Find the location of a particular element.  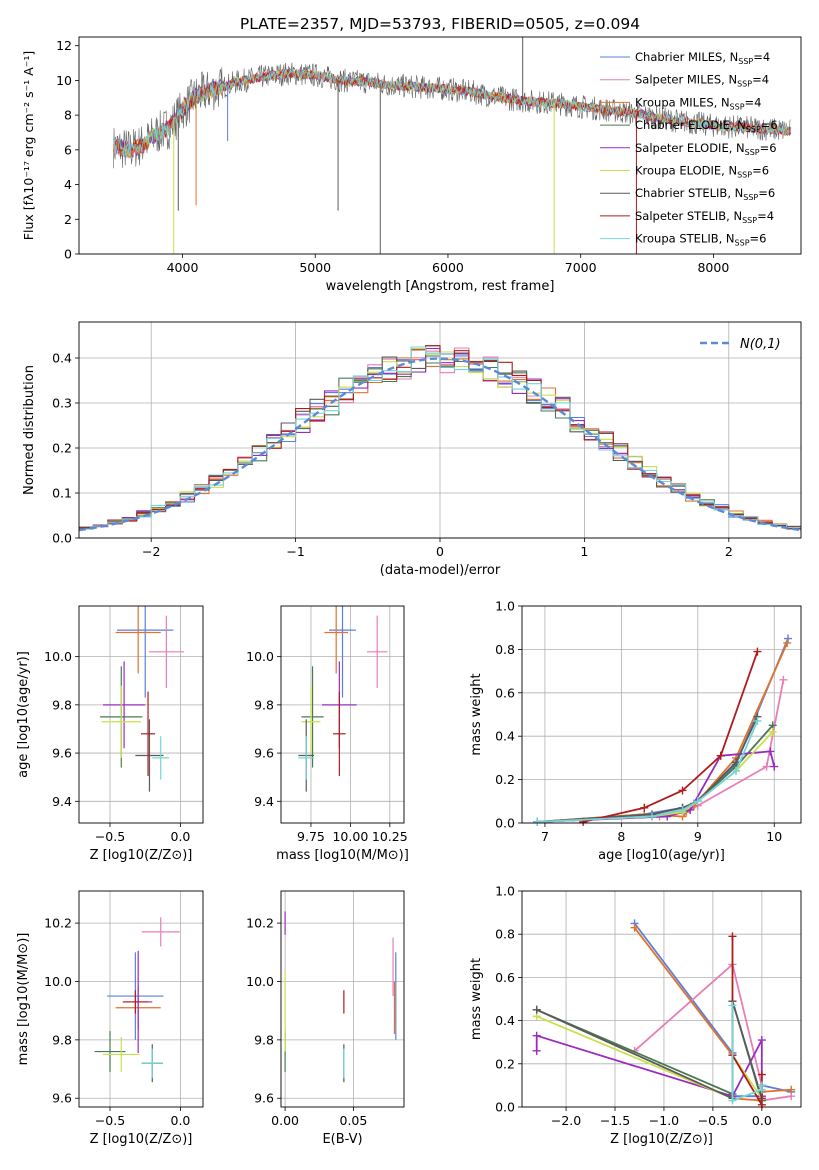

normal-curve is located at coordinates (440, 444).